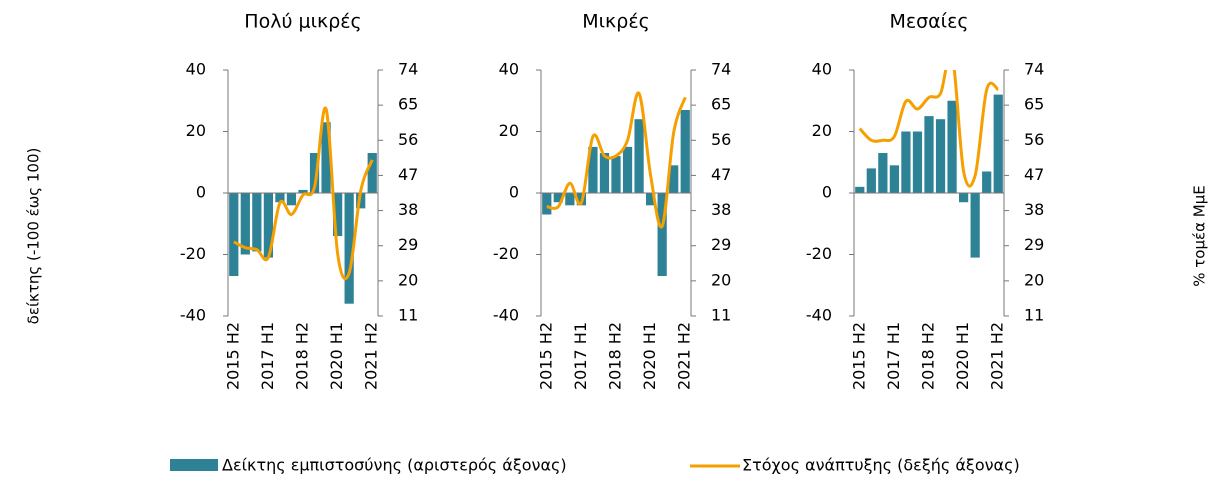  What do you see at coordinates (881, 465) in the screenshot?
I see `legend-label: Στόχος ανάπτυξης (δεξής άξονας)` at bounding box center [881, 465].